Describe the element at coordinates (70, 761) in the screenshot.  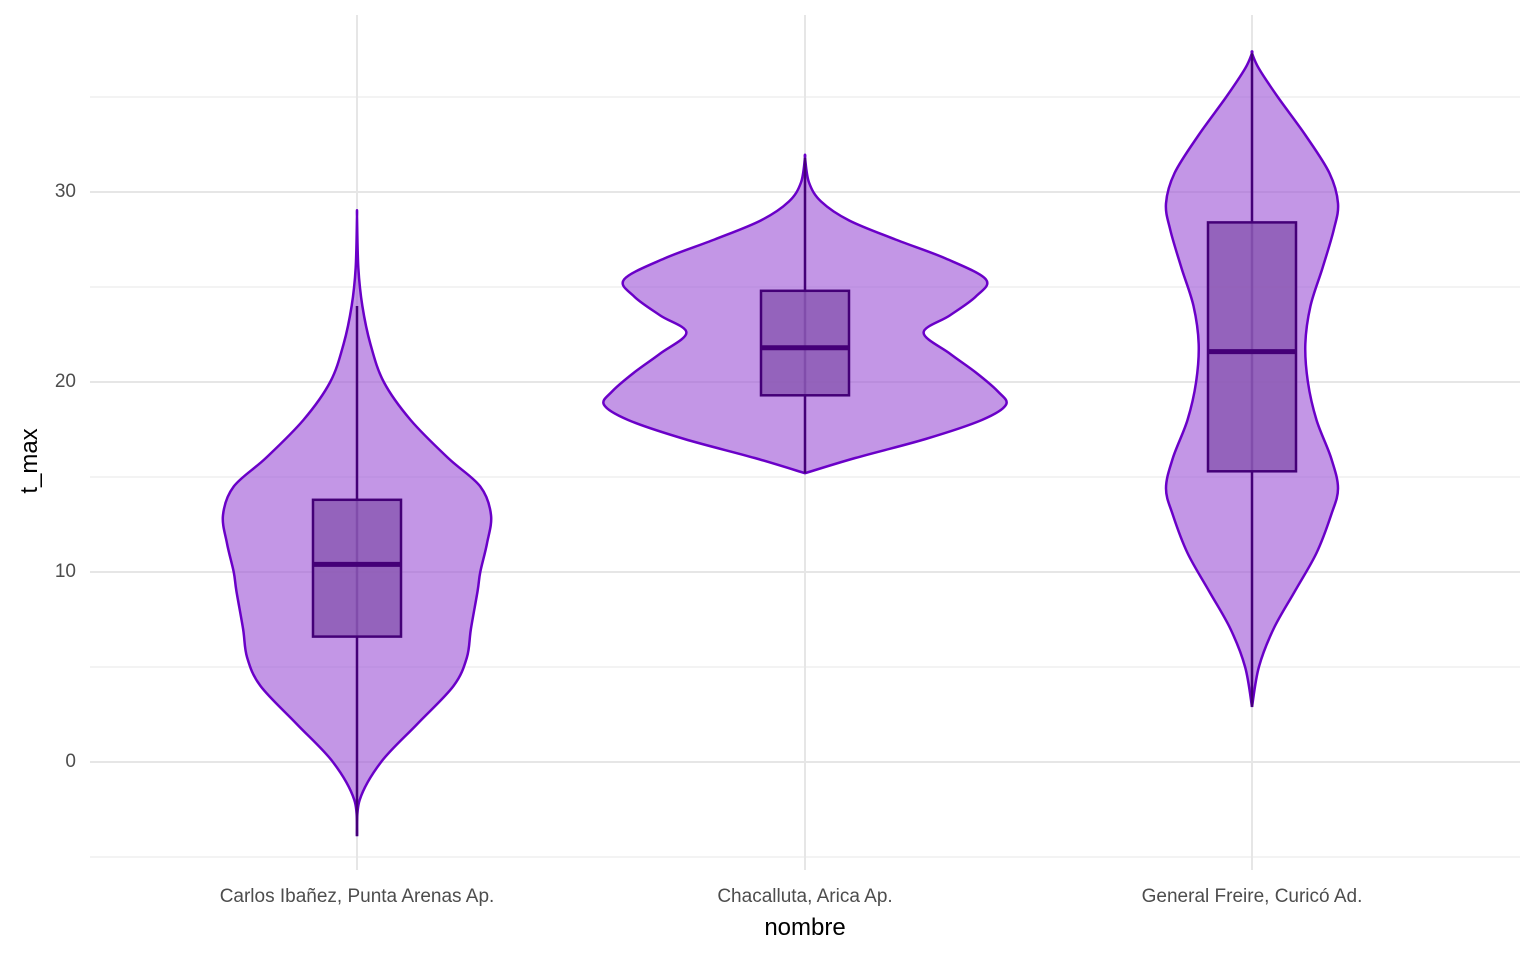
I see `y-tick-label: 0` at that location.